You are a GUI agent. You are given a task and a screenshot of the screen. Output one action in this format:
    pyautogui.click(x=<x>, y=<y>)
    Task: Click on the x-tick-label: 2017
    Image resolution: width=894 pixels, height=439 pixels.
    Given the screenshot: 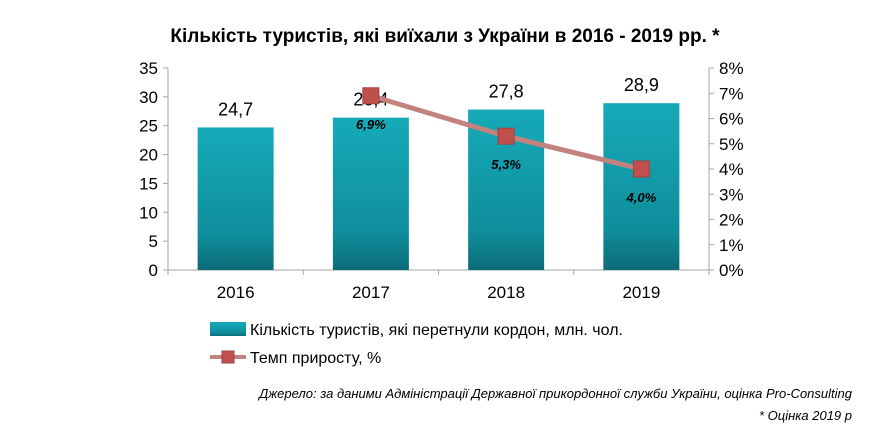 What is the action you would take?
    pyautogui.click(x=371, y=292)
    